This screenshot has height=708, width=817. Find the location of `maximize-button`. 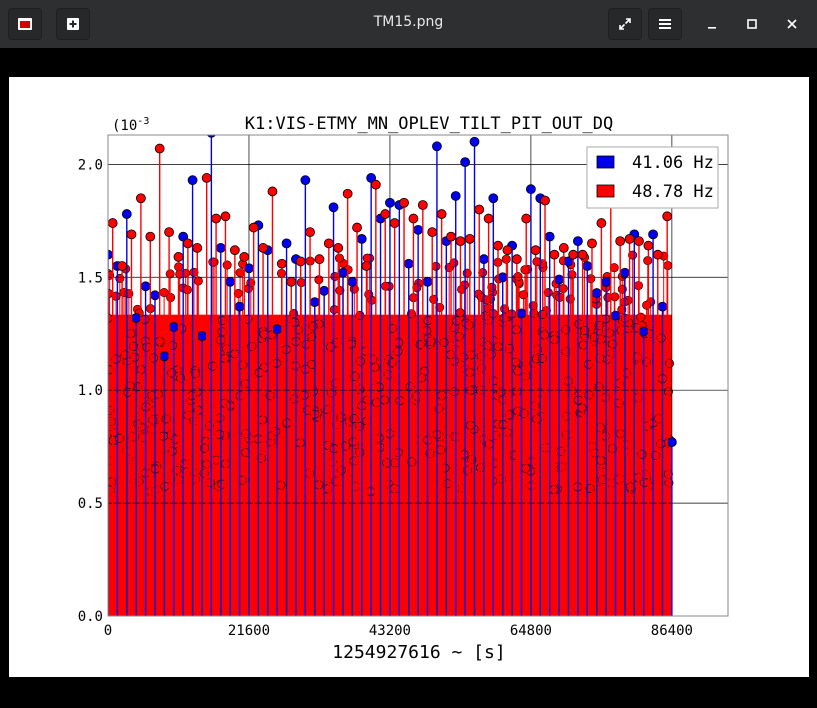

maximize-button is located at coordinates (752, 24).